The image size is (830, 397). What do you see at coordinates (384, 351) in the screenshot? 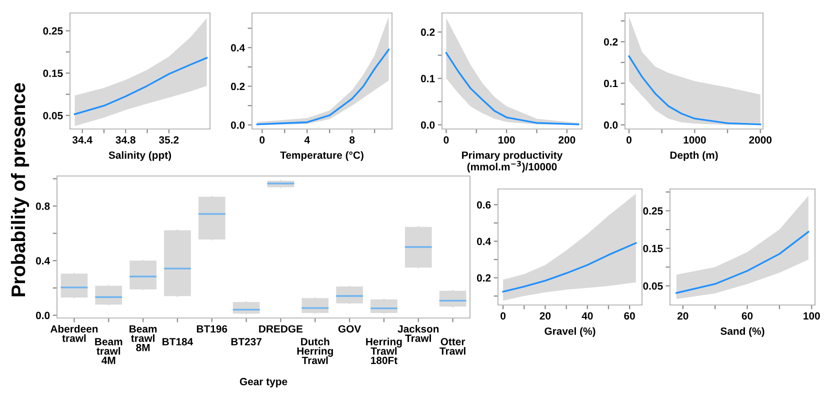
I see `x-tick-label: Herring Trawl 180Ft` at bounding box center [384, 351].